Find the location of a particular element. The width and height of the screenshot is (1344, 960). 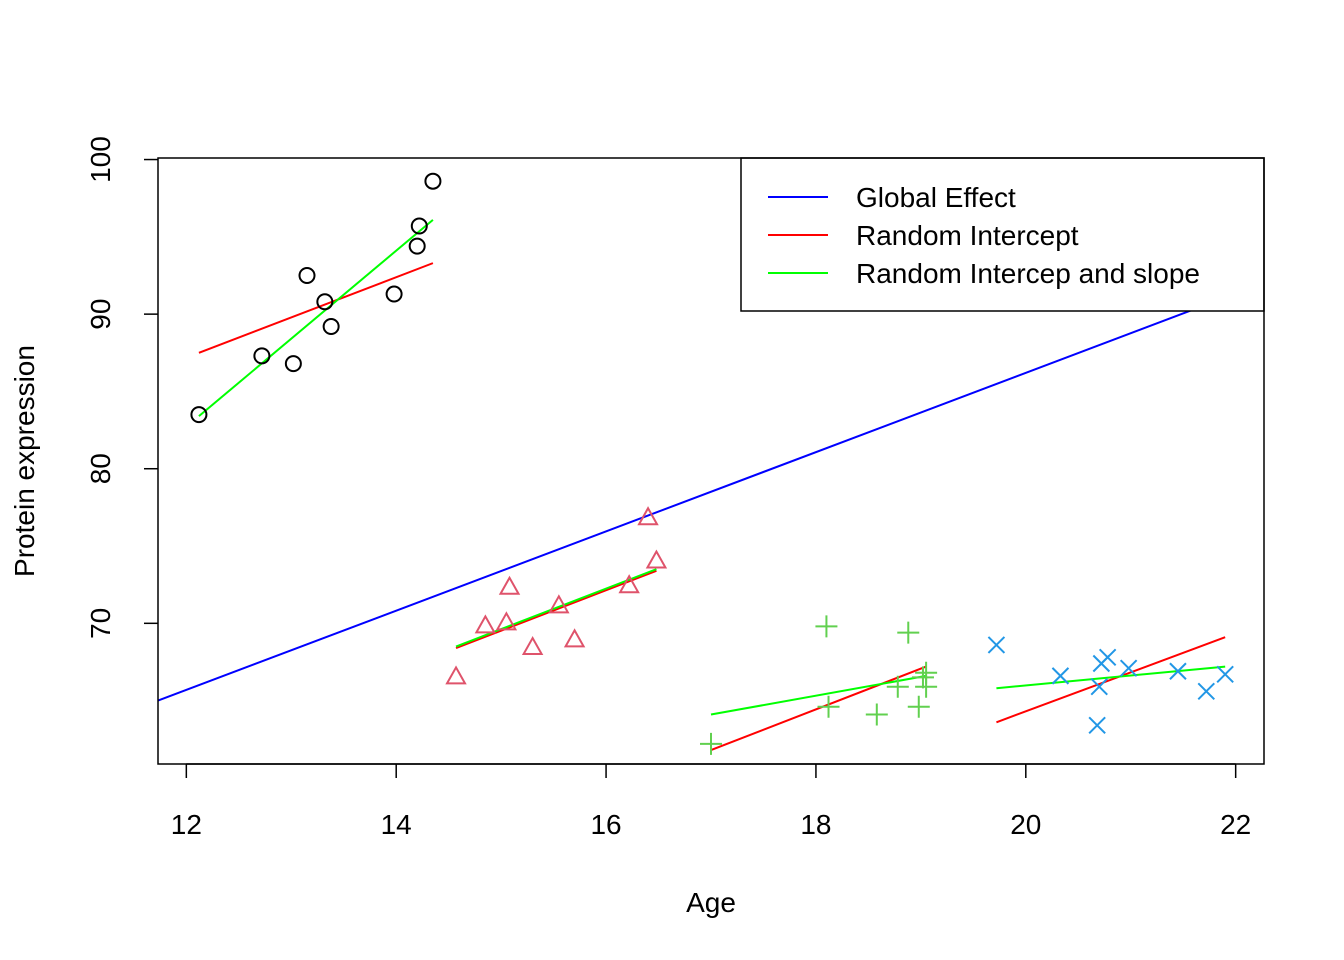

y-tick-label: 80 is located at coordinates (100, 468).